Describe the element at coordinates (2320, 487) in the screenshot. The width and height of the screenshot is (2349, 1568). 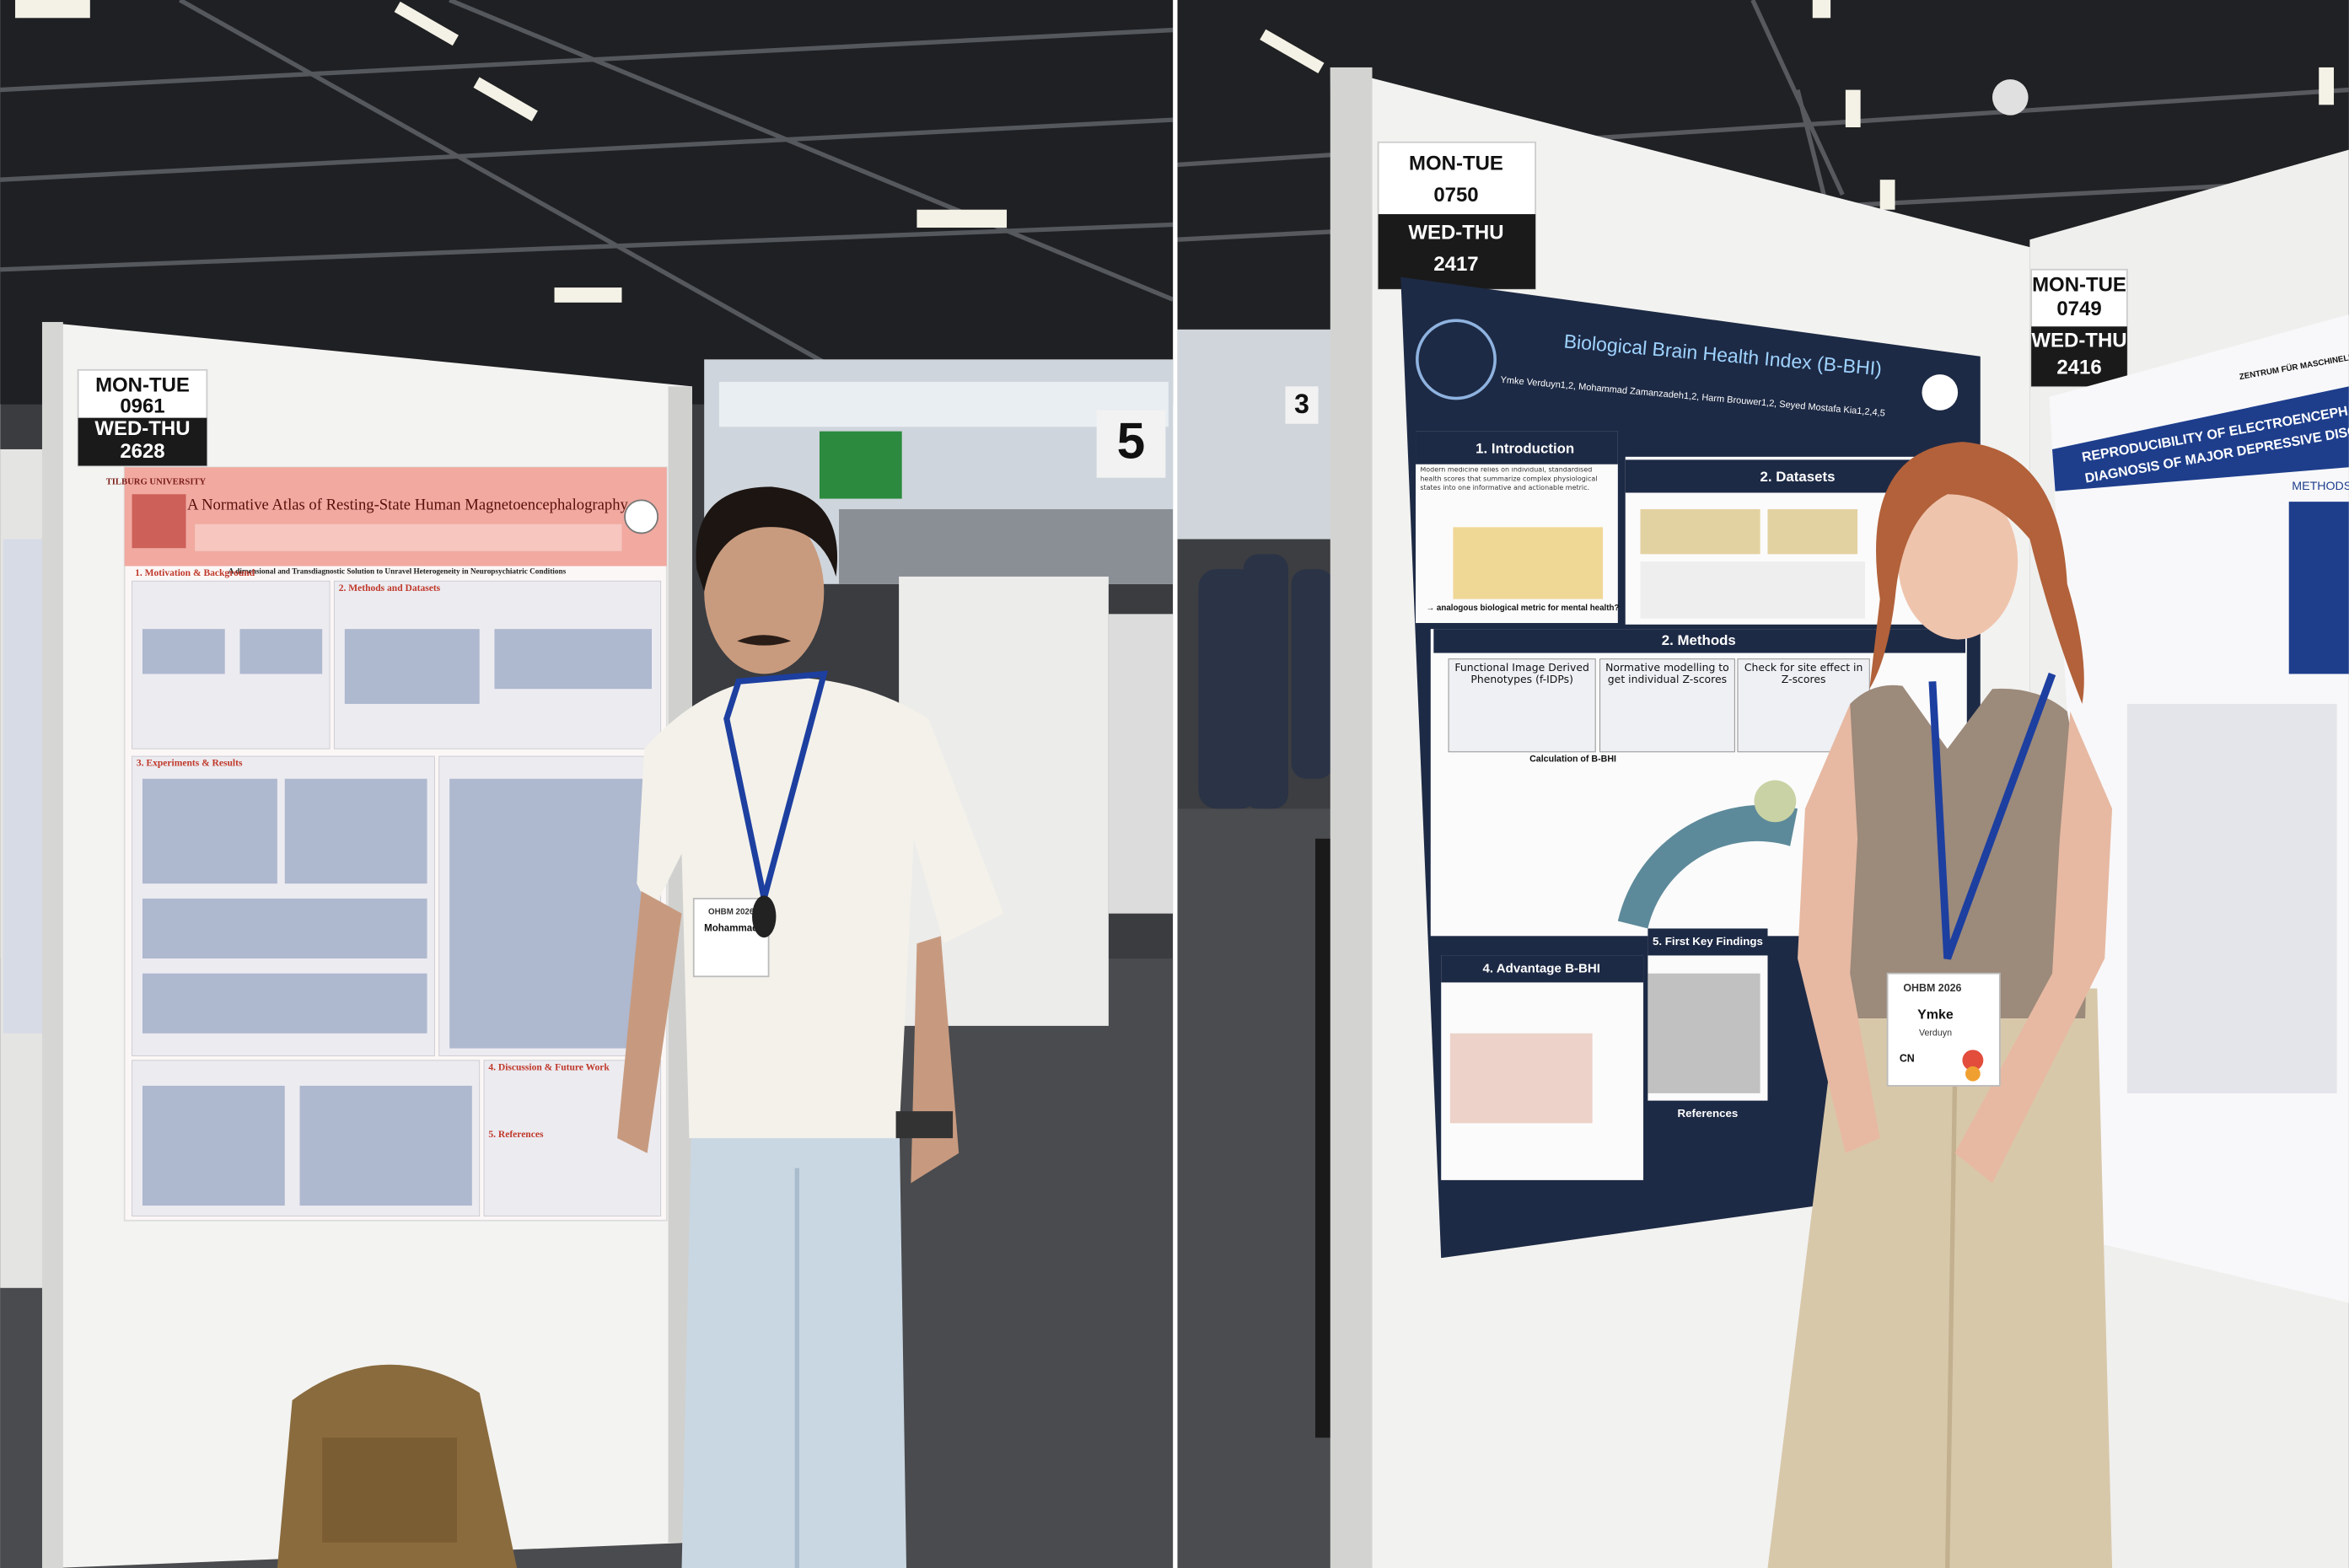
I see `neighbor-section: METHODS` at that location.